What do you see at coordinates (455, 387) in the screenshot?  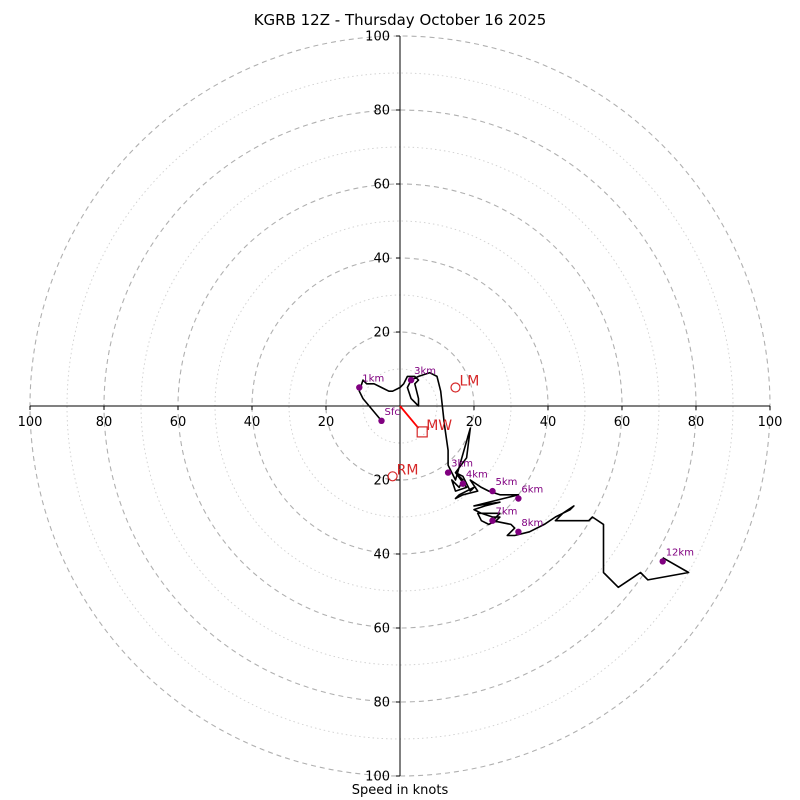 I see `storm-marker-lm` at bounding box center [455, 387].